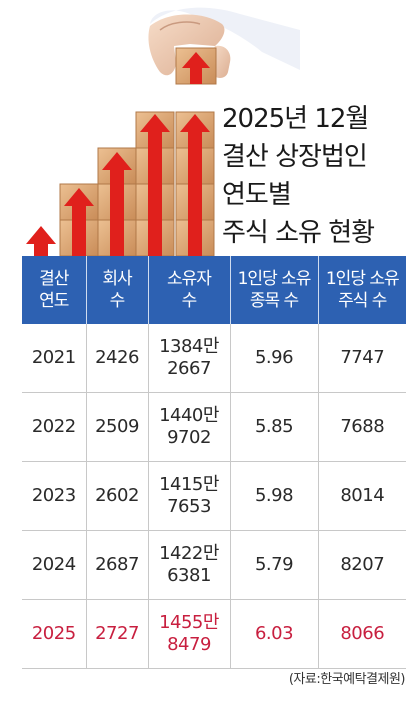 This screenshot has width=419, height=702. Describe the element at coordinates (362, 290) in the screenshot. I see `column-header-shares-per-person: 1인당 소유 주식 수` at that location.